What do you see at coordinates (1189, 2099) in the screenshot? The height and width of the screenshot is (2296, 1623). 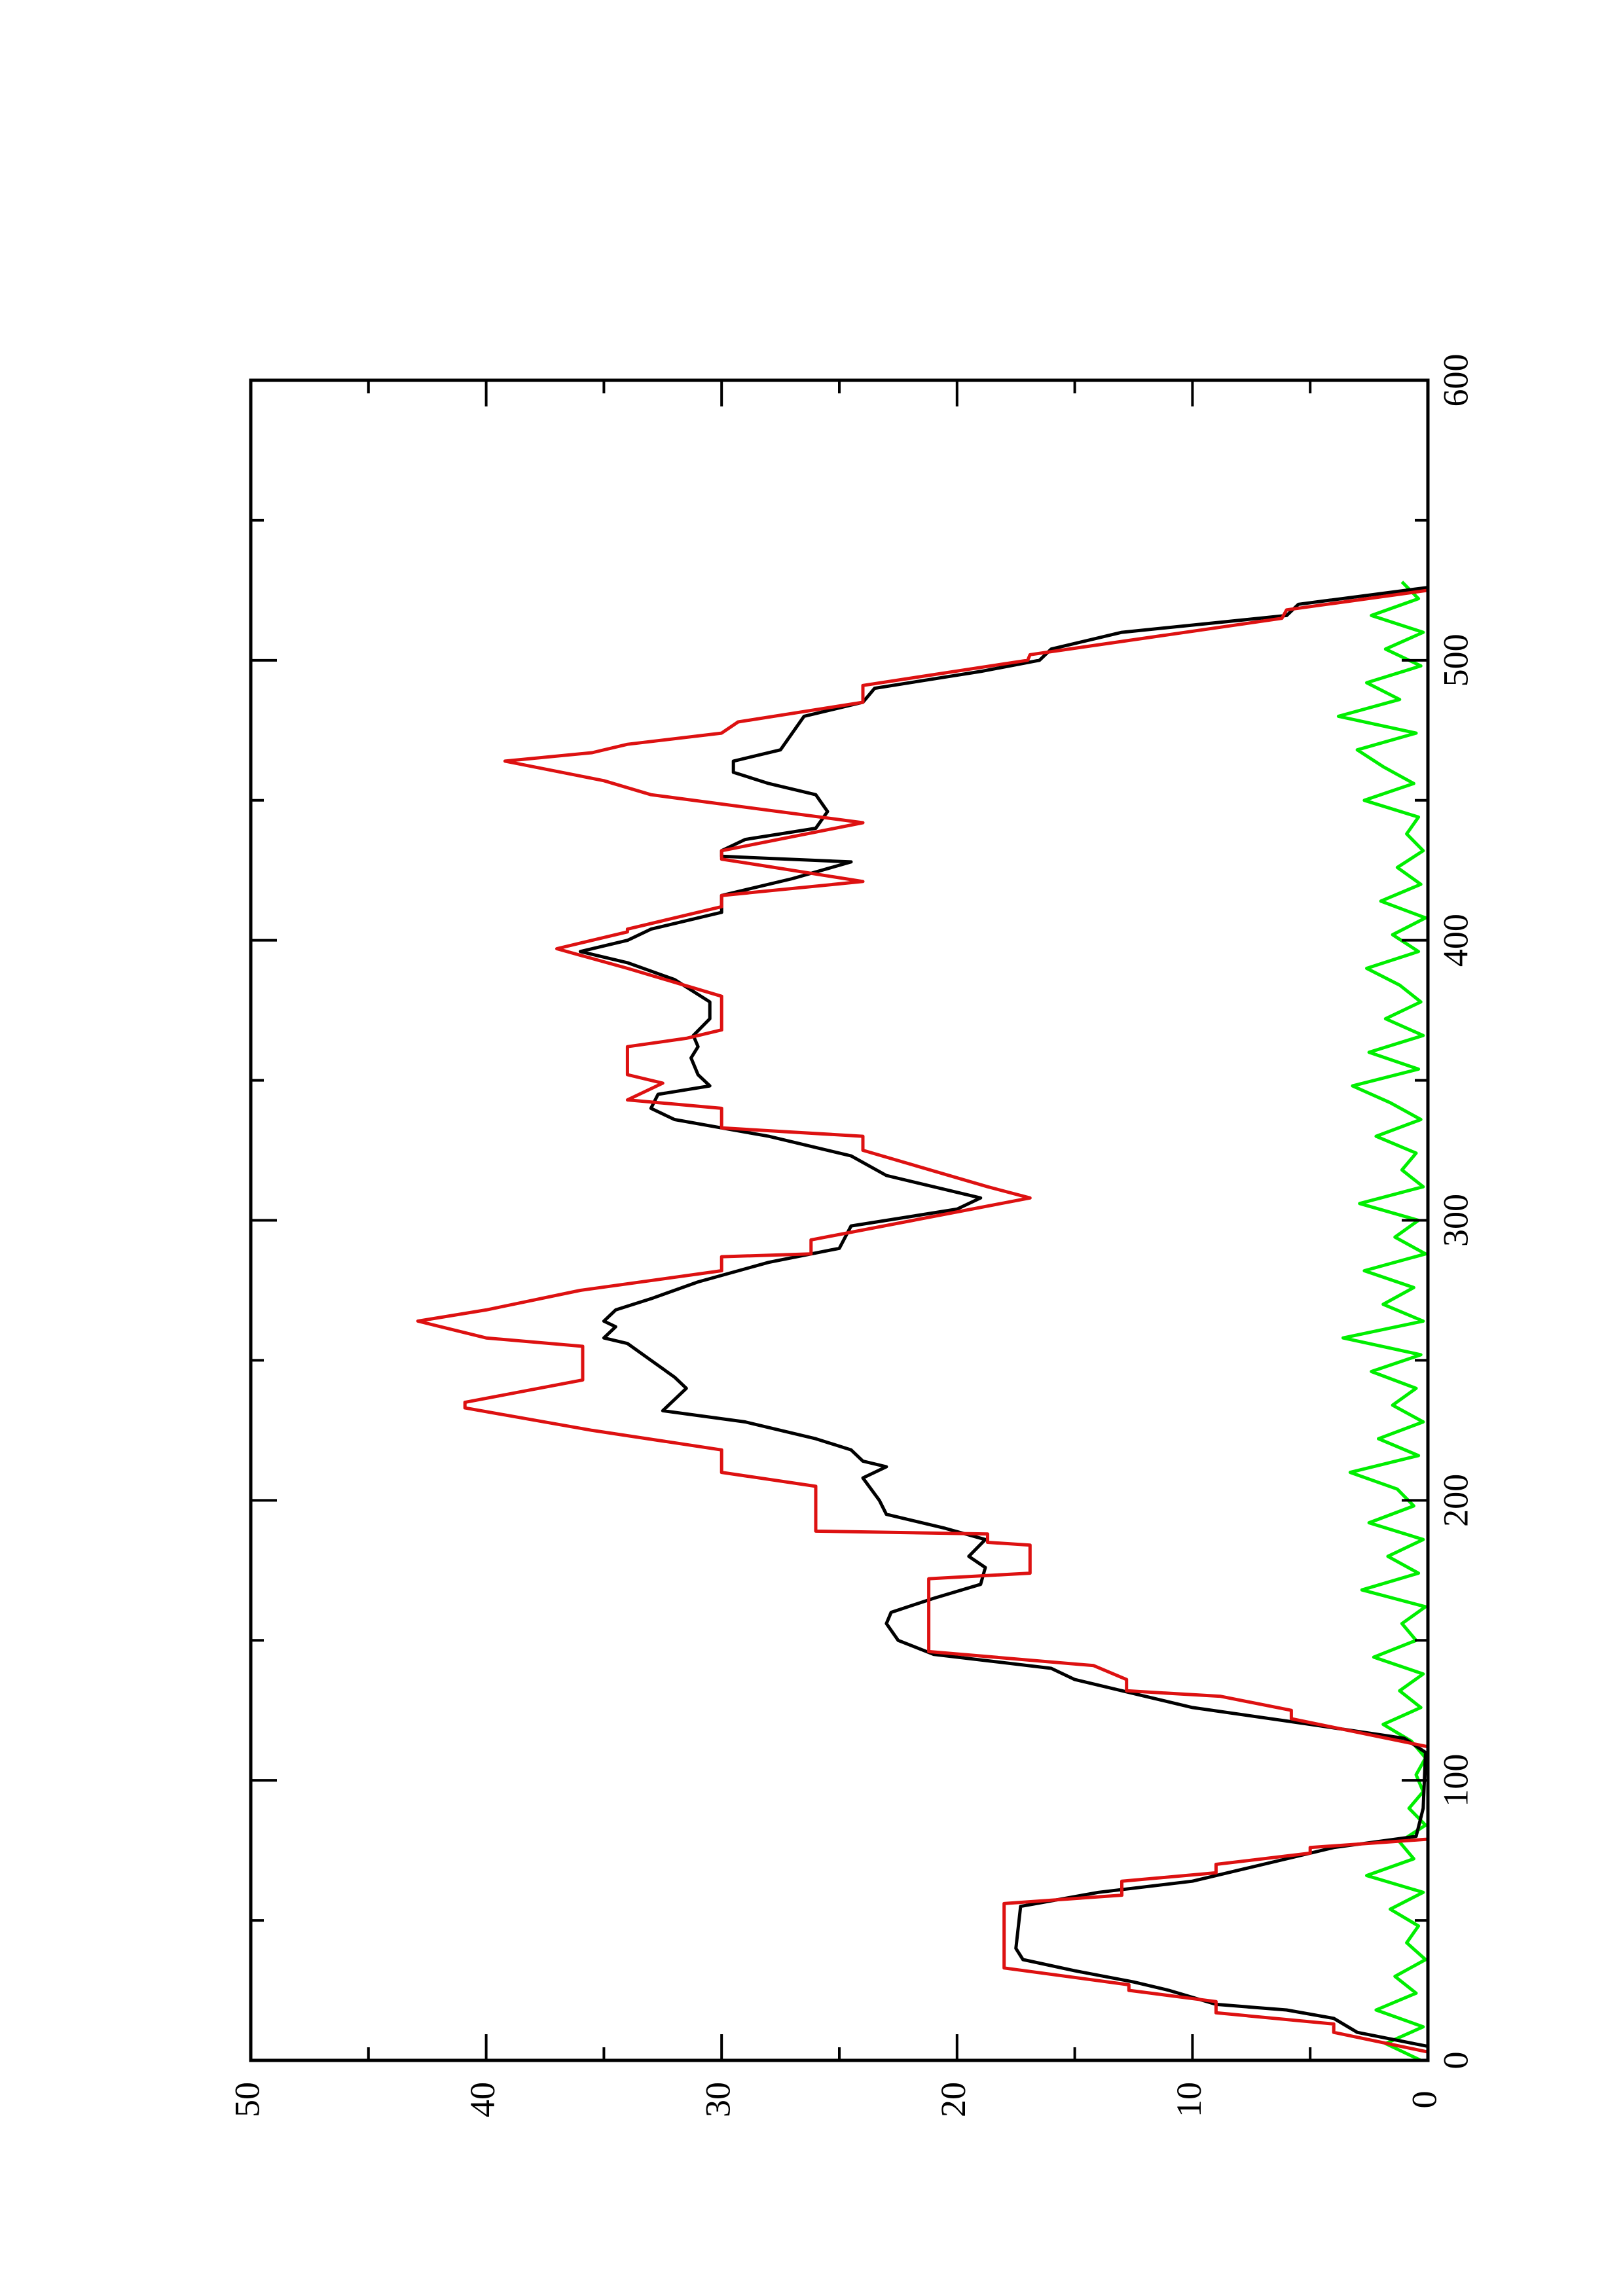 I see `y-tick-label: 10` at bounding box center [1189, 2099].